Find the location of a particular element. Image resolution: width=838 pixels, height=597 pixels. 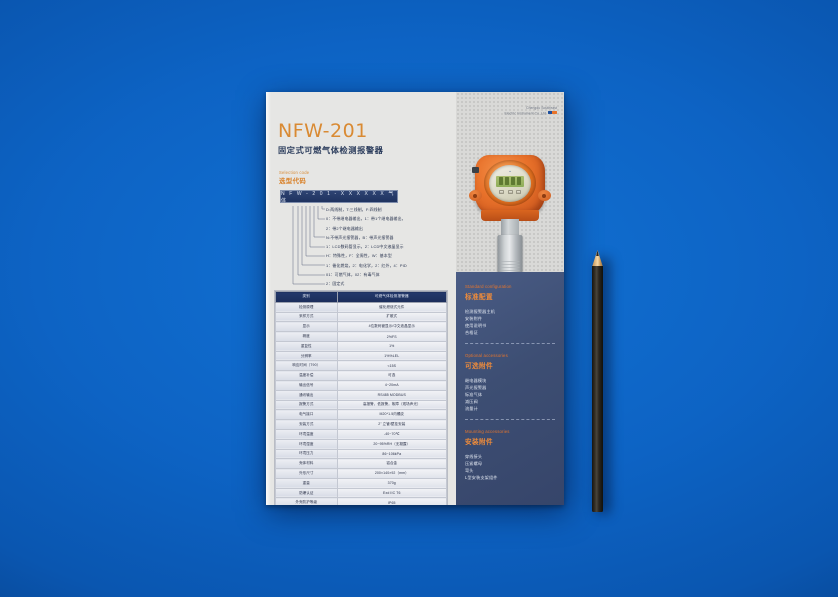

table-cell-value: Exd IIC T6 is located at coordinates (392, 493).